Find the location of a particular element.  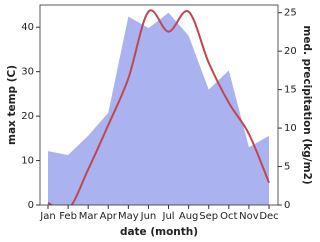

y2-tick-label: 0 is located at coordinates (287, 205).